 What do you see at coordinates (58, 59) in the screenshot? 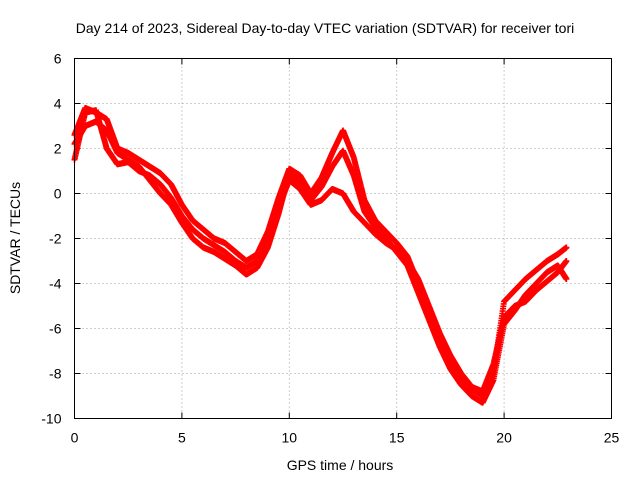
I see `y-tick-label: 6` at bounding box center [58, 59].